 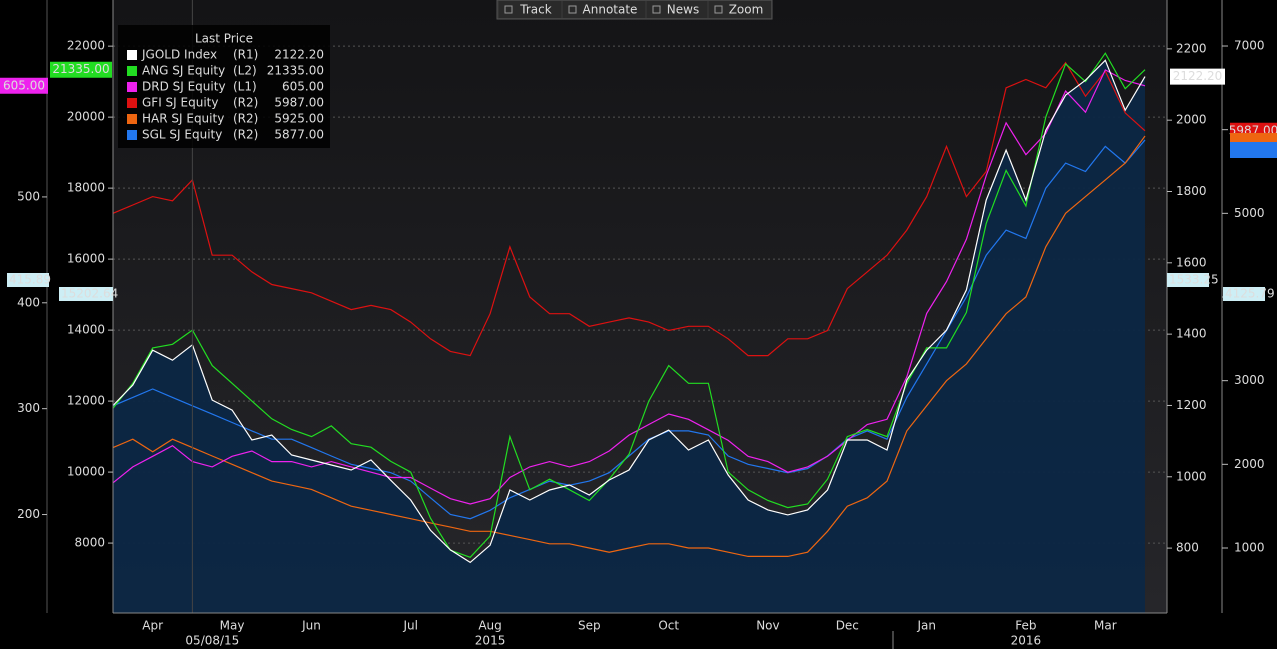 What do you see at coordinates (746, 10) in the screenshot?
I see `toolbar-button-label: Zoom` at bounding box center [746, 10].